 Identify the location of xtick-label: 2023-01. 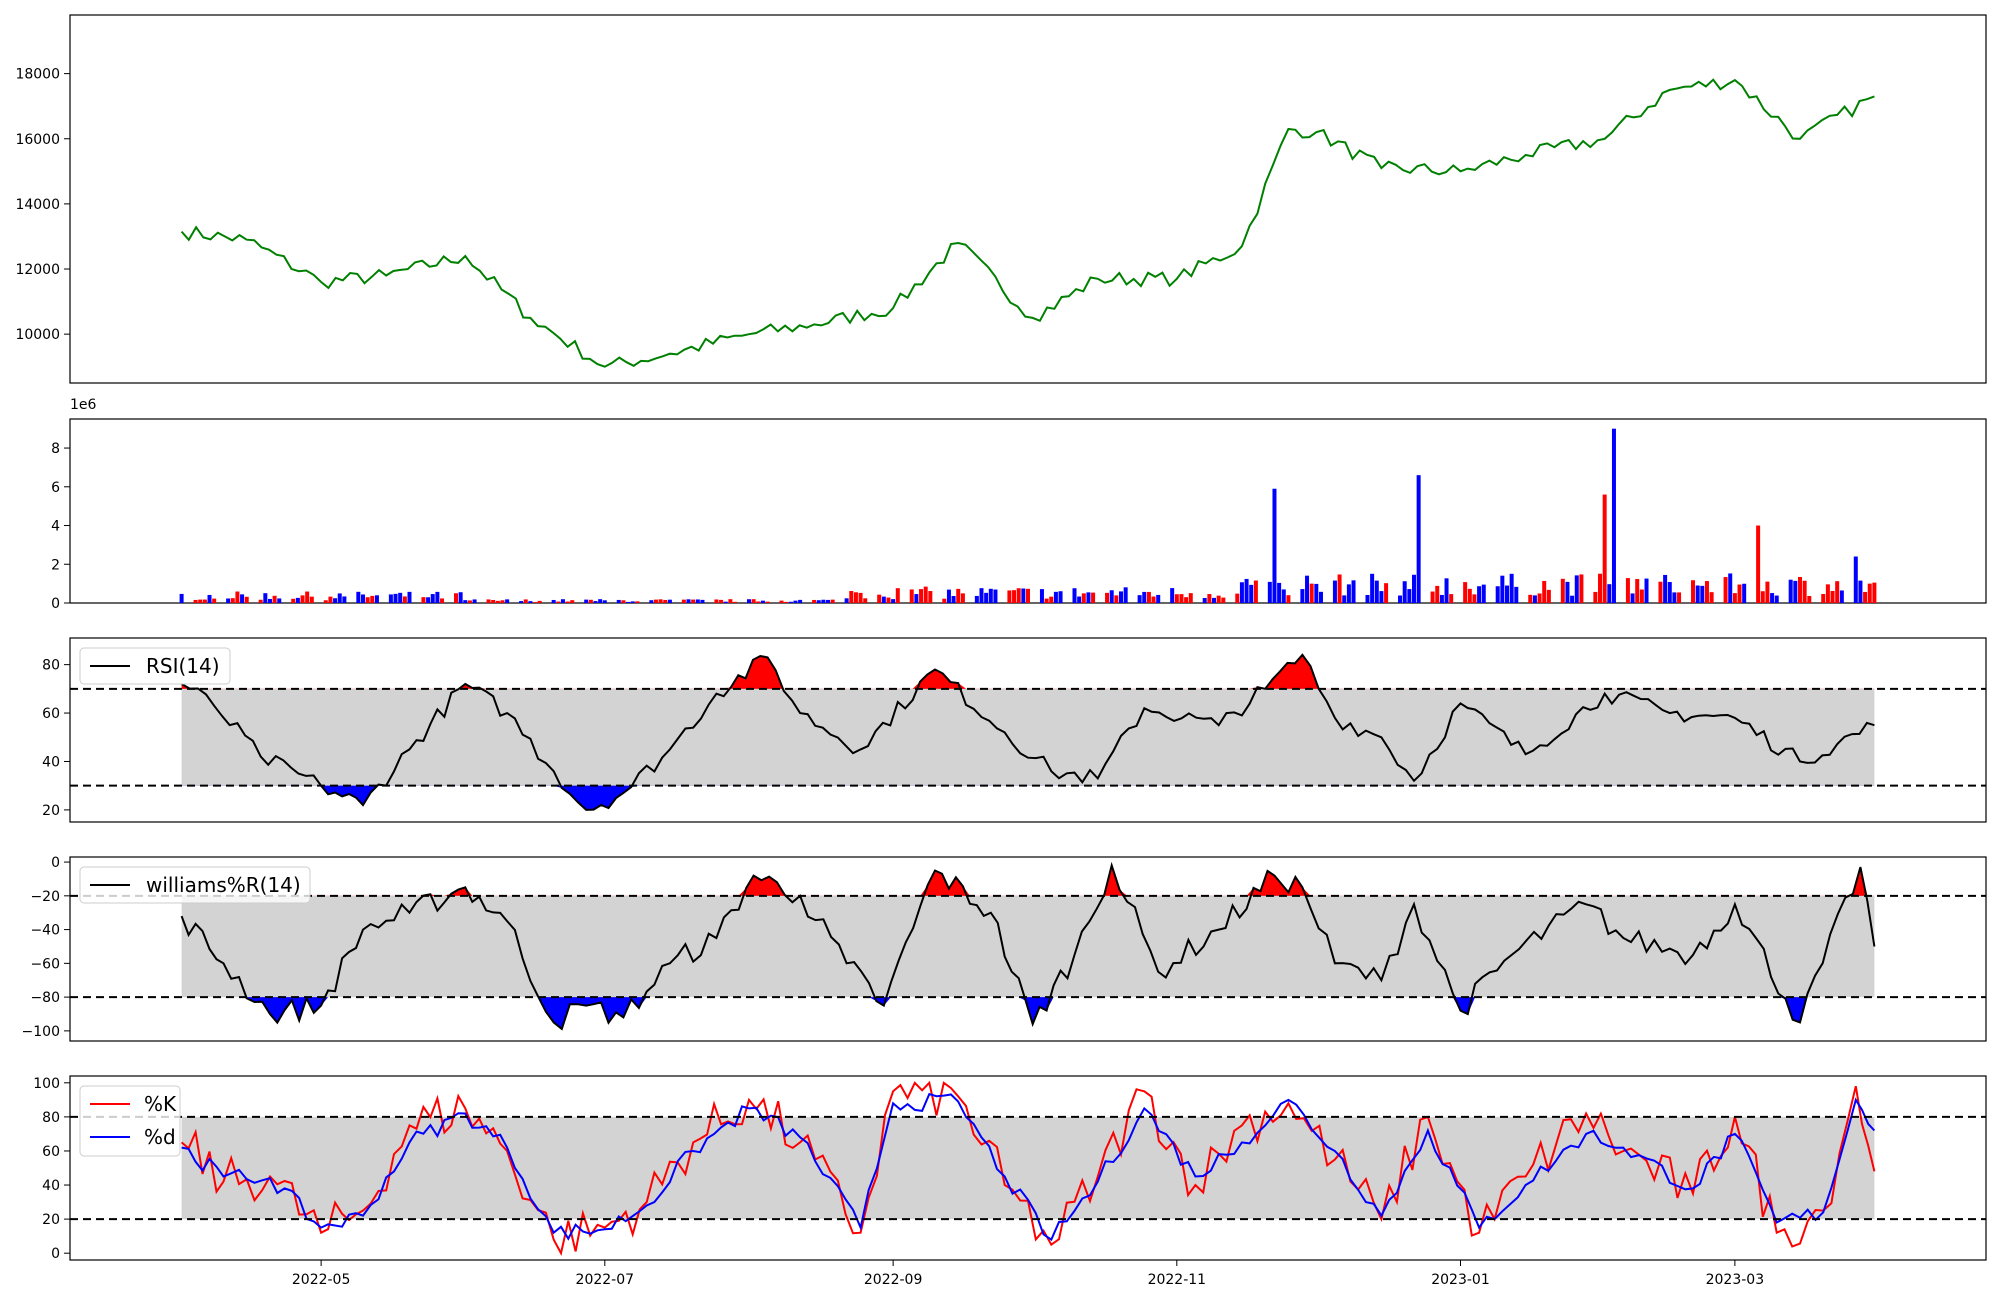
(1460, 1280).